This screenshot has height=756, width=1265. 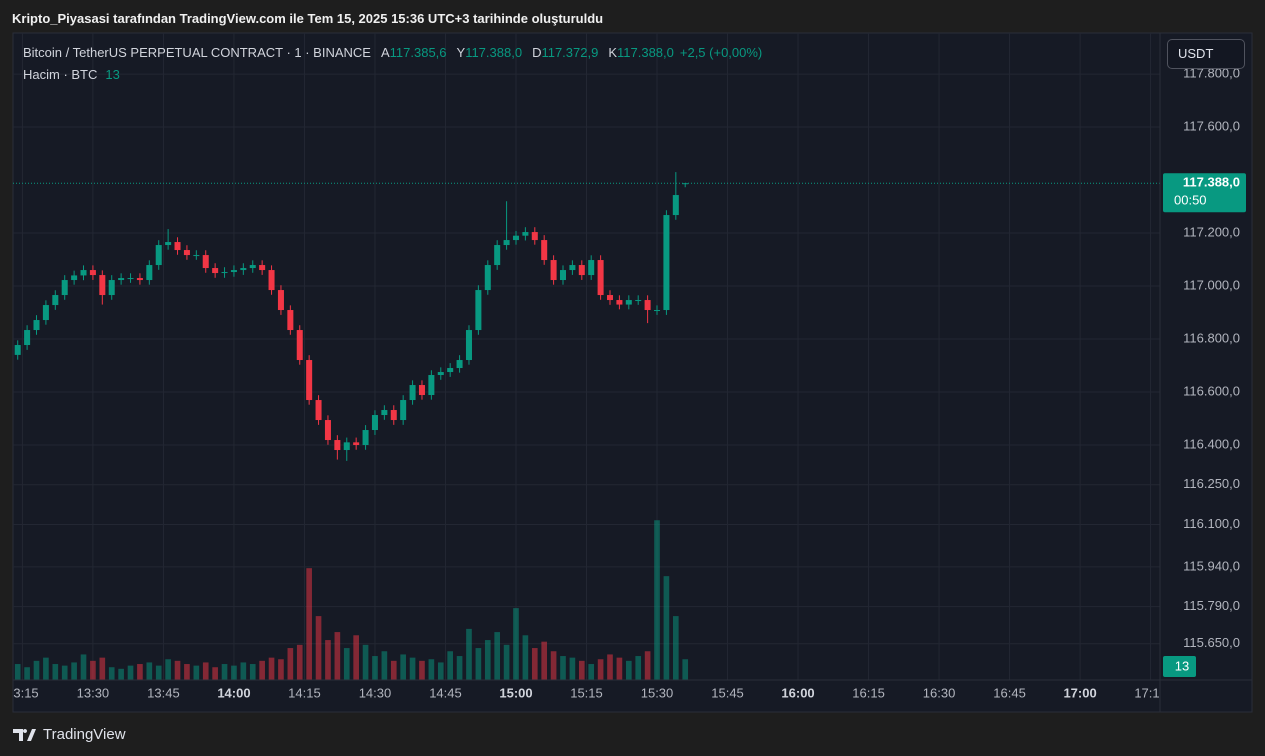 I want to click on ohlc-key: K, so click(x=612, y=52).